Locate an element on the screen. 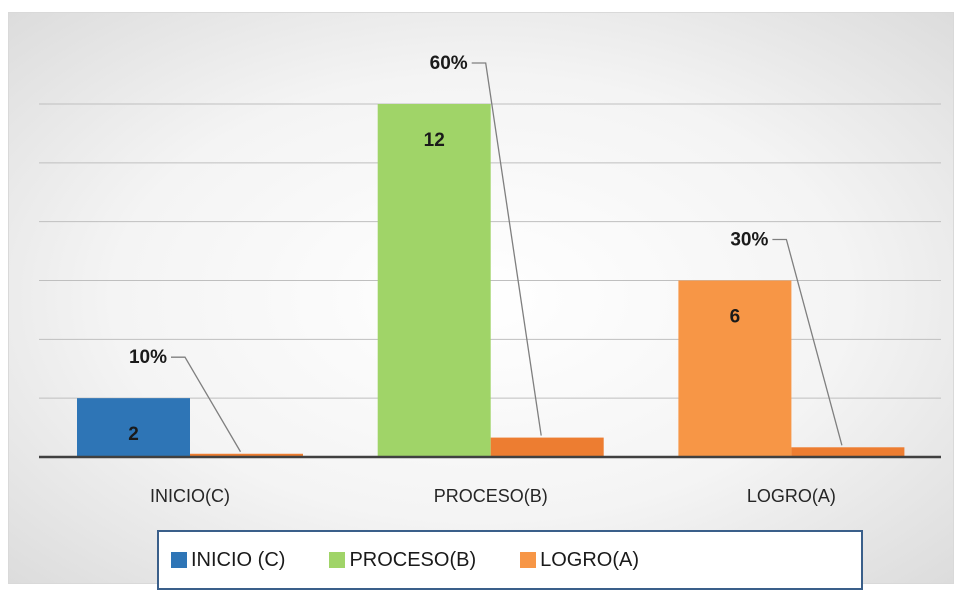 The height and width of the screenshot is (590, 957). bar-inicioc is located at coordinates (133, 427).